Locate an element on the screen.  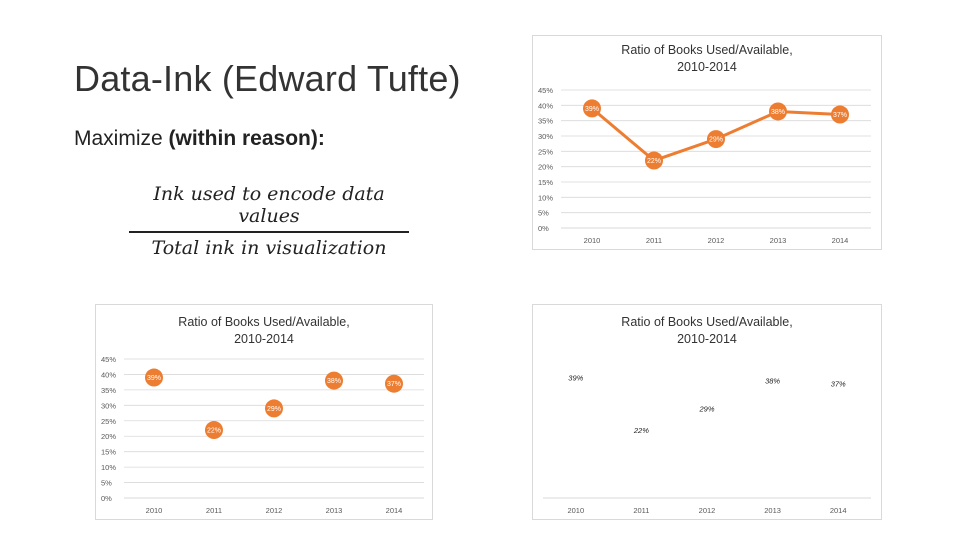
maximize-prefix: Maximize is located at coordinates (121, 138).